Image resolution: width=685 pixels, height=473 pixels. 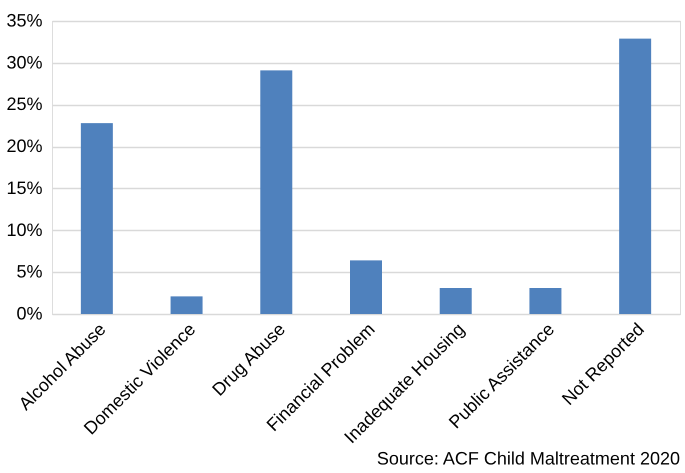 What do you see at coordinates (24, 146) in the screenshot?
I see `y-tick-label: 20%` at bounding box center [24, 146].